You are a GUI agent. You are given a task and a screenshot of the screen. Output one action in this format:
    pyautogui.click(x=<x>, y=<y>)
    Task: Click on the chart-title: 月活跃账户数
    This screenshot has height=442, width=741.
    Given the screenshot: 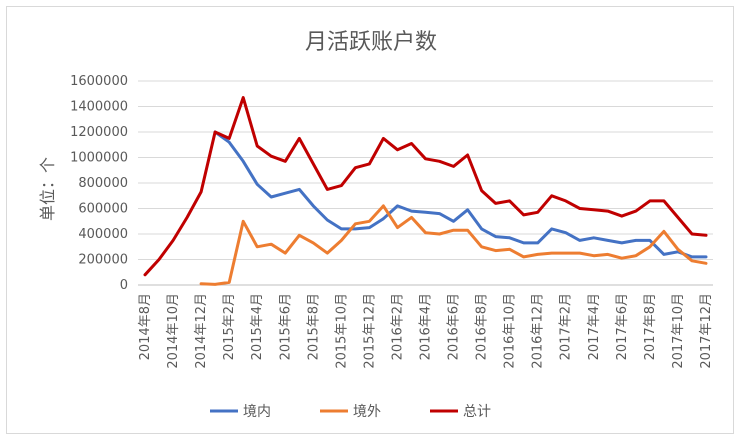 What is the action you would take?
    pyautogui.click(x=371, y=42)
    